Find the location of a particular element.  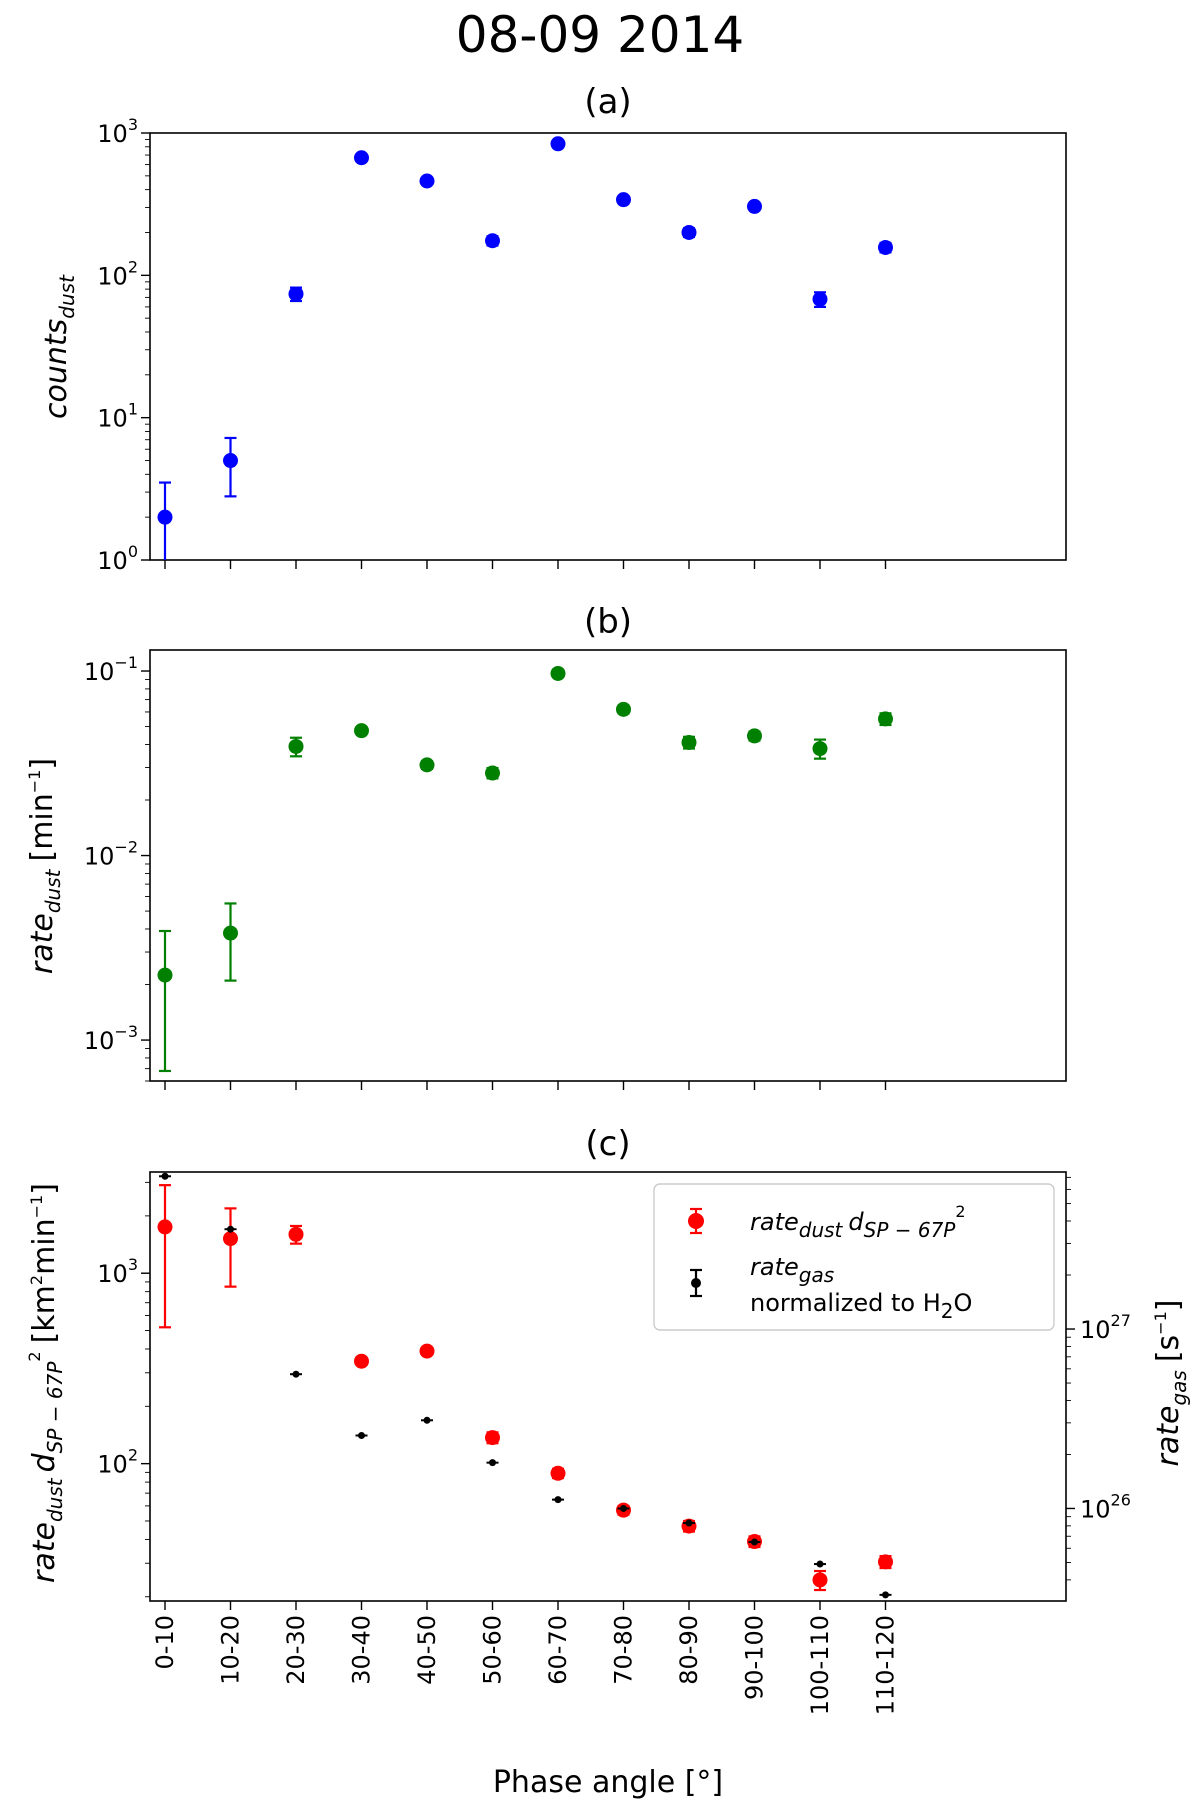

y-tick-exp: −2 is located at coordinates (126, 847).